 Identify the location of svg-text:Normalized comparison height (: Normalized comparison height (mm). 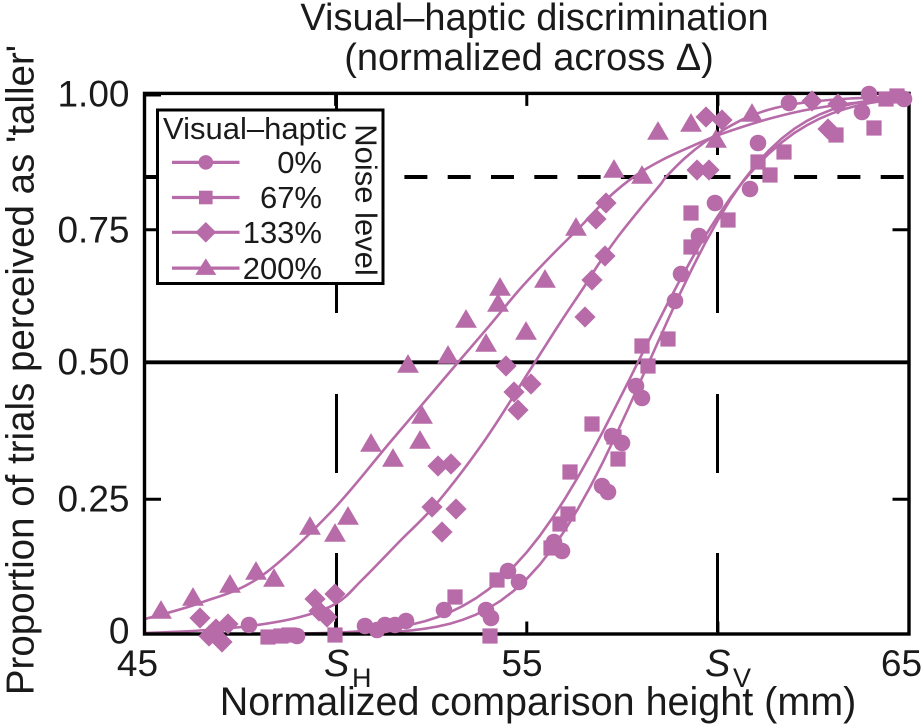
(538, 702).